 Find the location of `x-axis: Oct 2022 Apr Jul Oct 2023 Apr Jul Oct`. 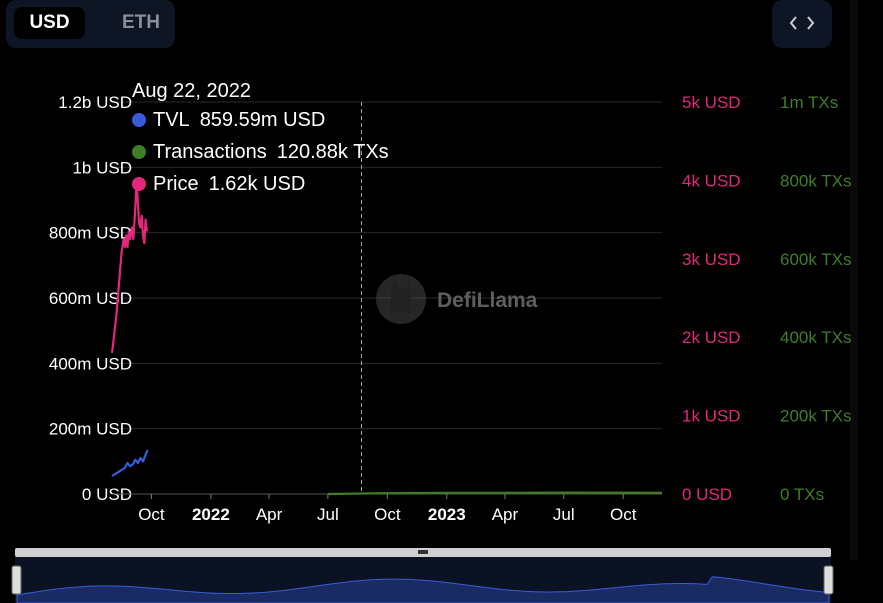

x-axis: Oct 2022 Apr Jul Oct 2023 Apr Jul Oct is located at coordinates (387, 508).